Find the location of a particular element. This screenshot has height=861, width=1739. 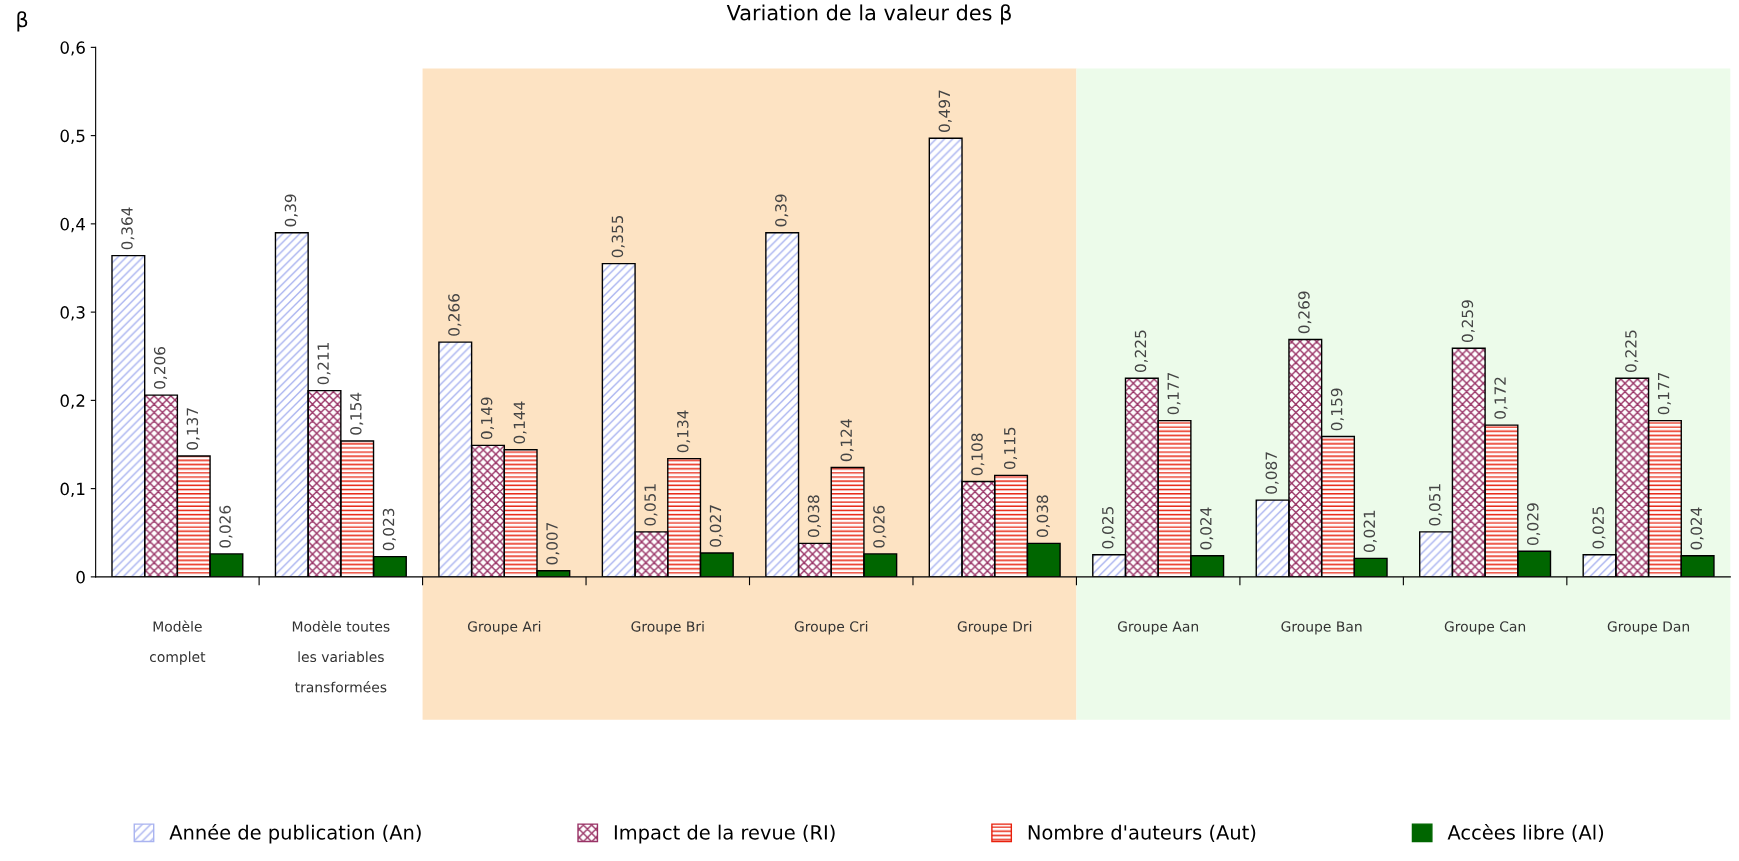

data-label: 0,206 is located at coordinates (160, 368).